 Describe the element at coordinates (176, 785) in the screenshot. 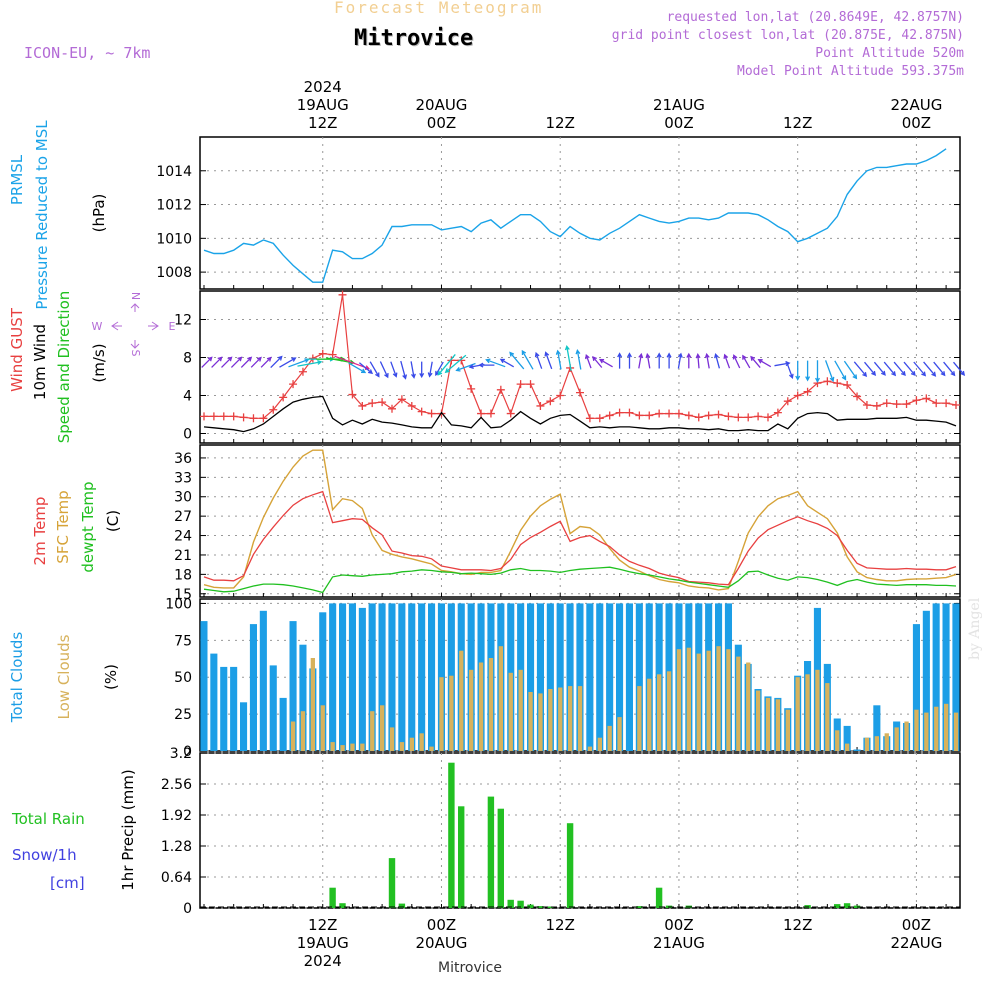

I see `y-tick-label: 2.56` at that location.